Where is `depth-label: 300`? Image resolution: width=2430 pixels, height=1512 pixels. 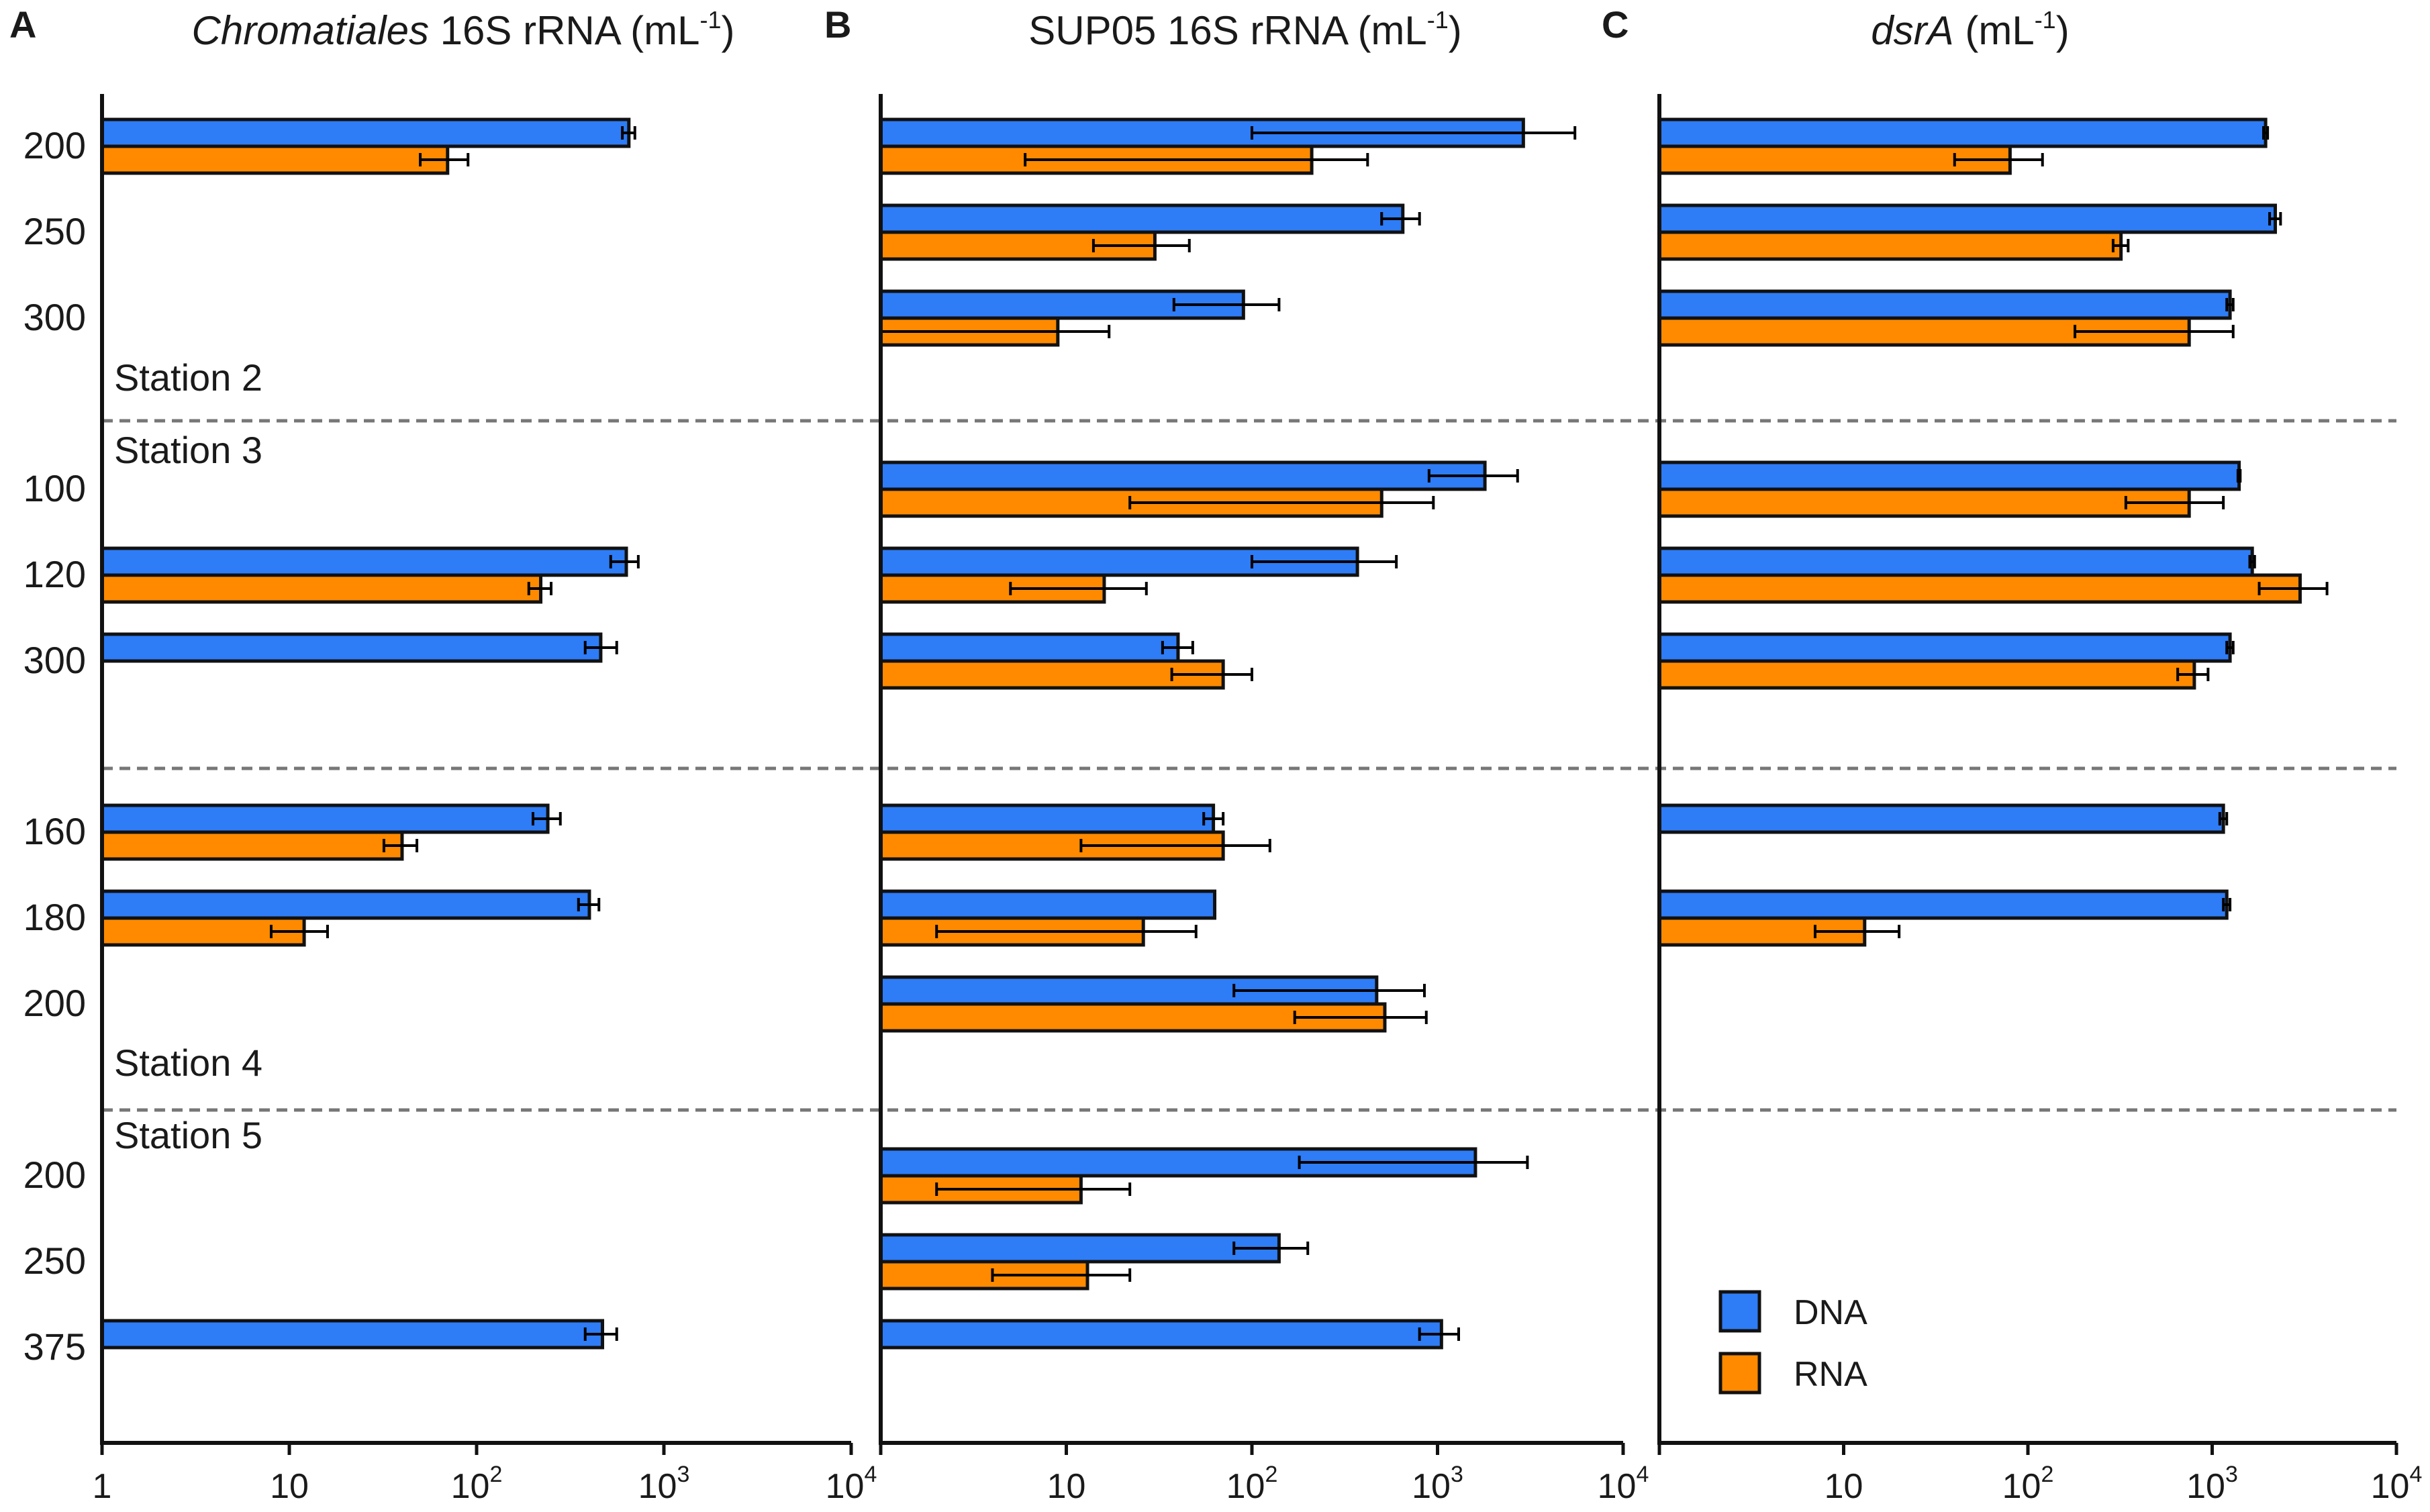 depth-label: 300 is located at coordinates (54, 317).